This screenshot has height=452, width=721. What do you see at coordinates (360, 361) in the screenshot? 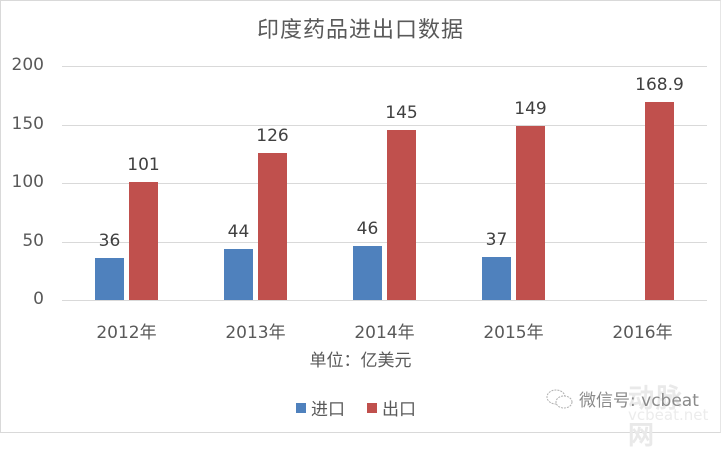
I see `x-axis-title: 单位：亿美元` at bounding box center [360, 361].